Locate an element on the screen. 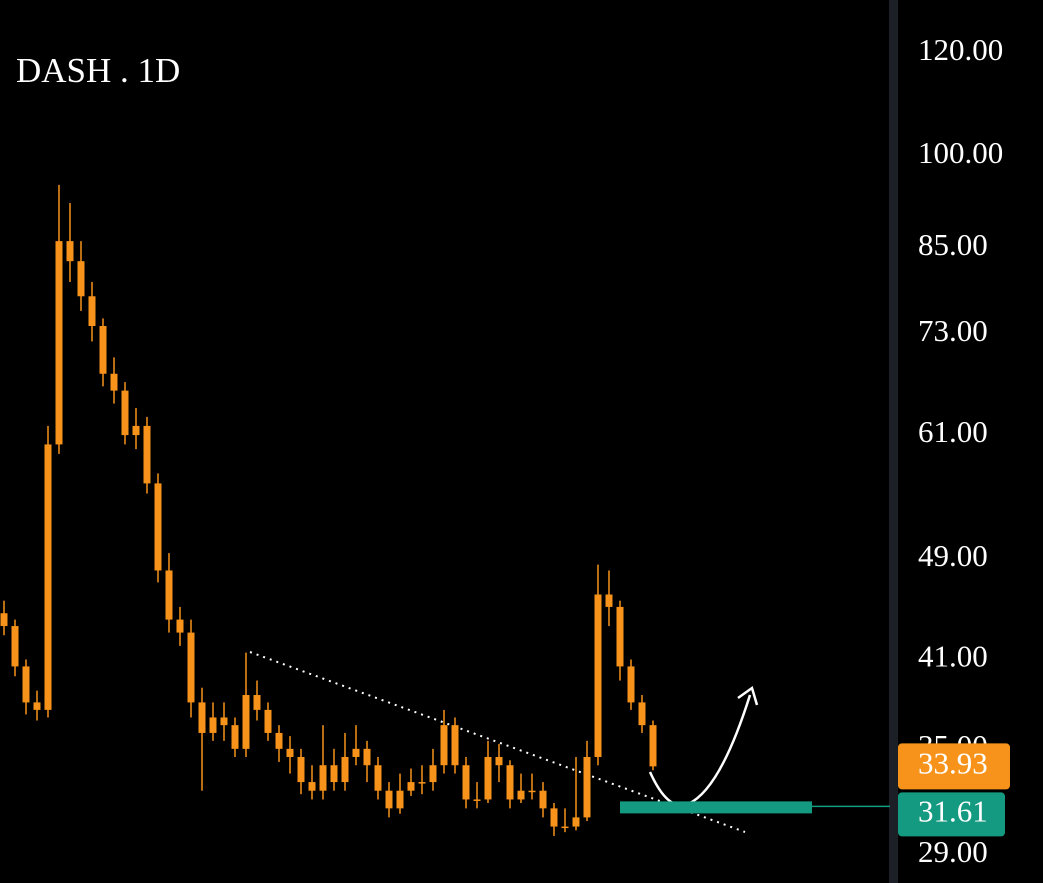 The width and height of the screenshot is (1043, 883). y-tick-label: 29.00 is located at coordinates (953, 851).